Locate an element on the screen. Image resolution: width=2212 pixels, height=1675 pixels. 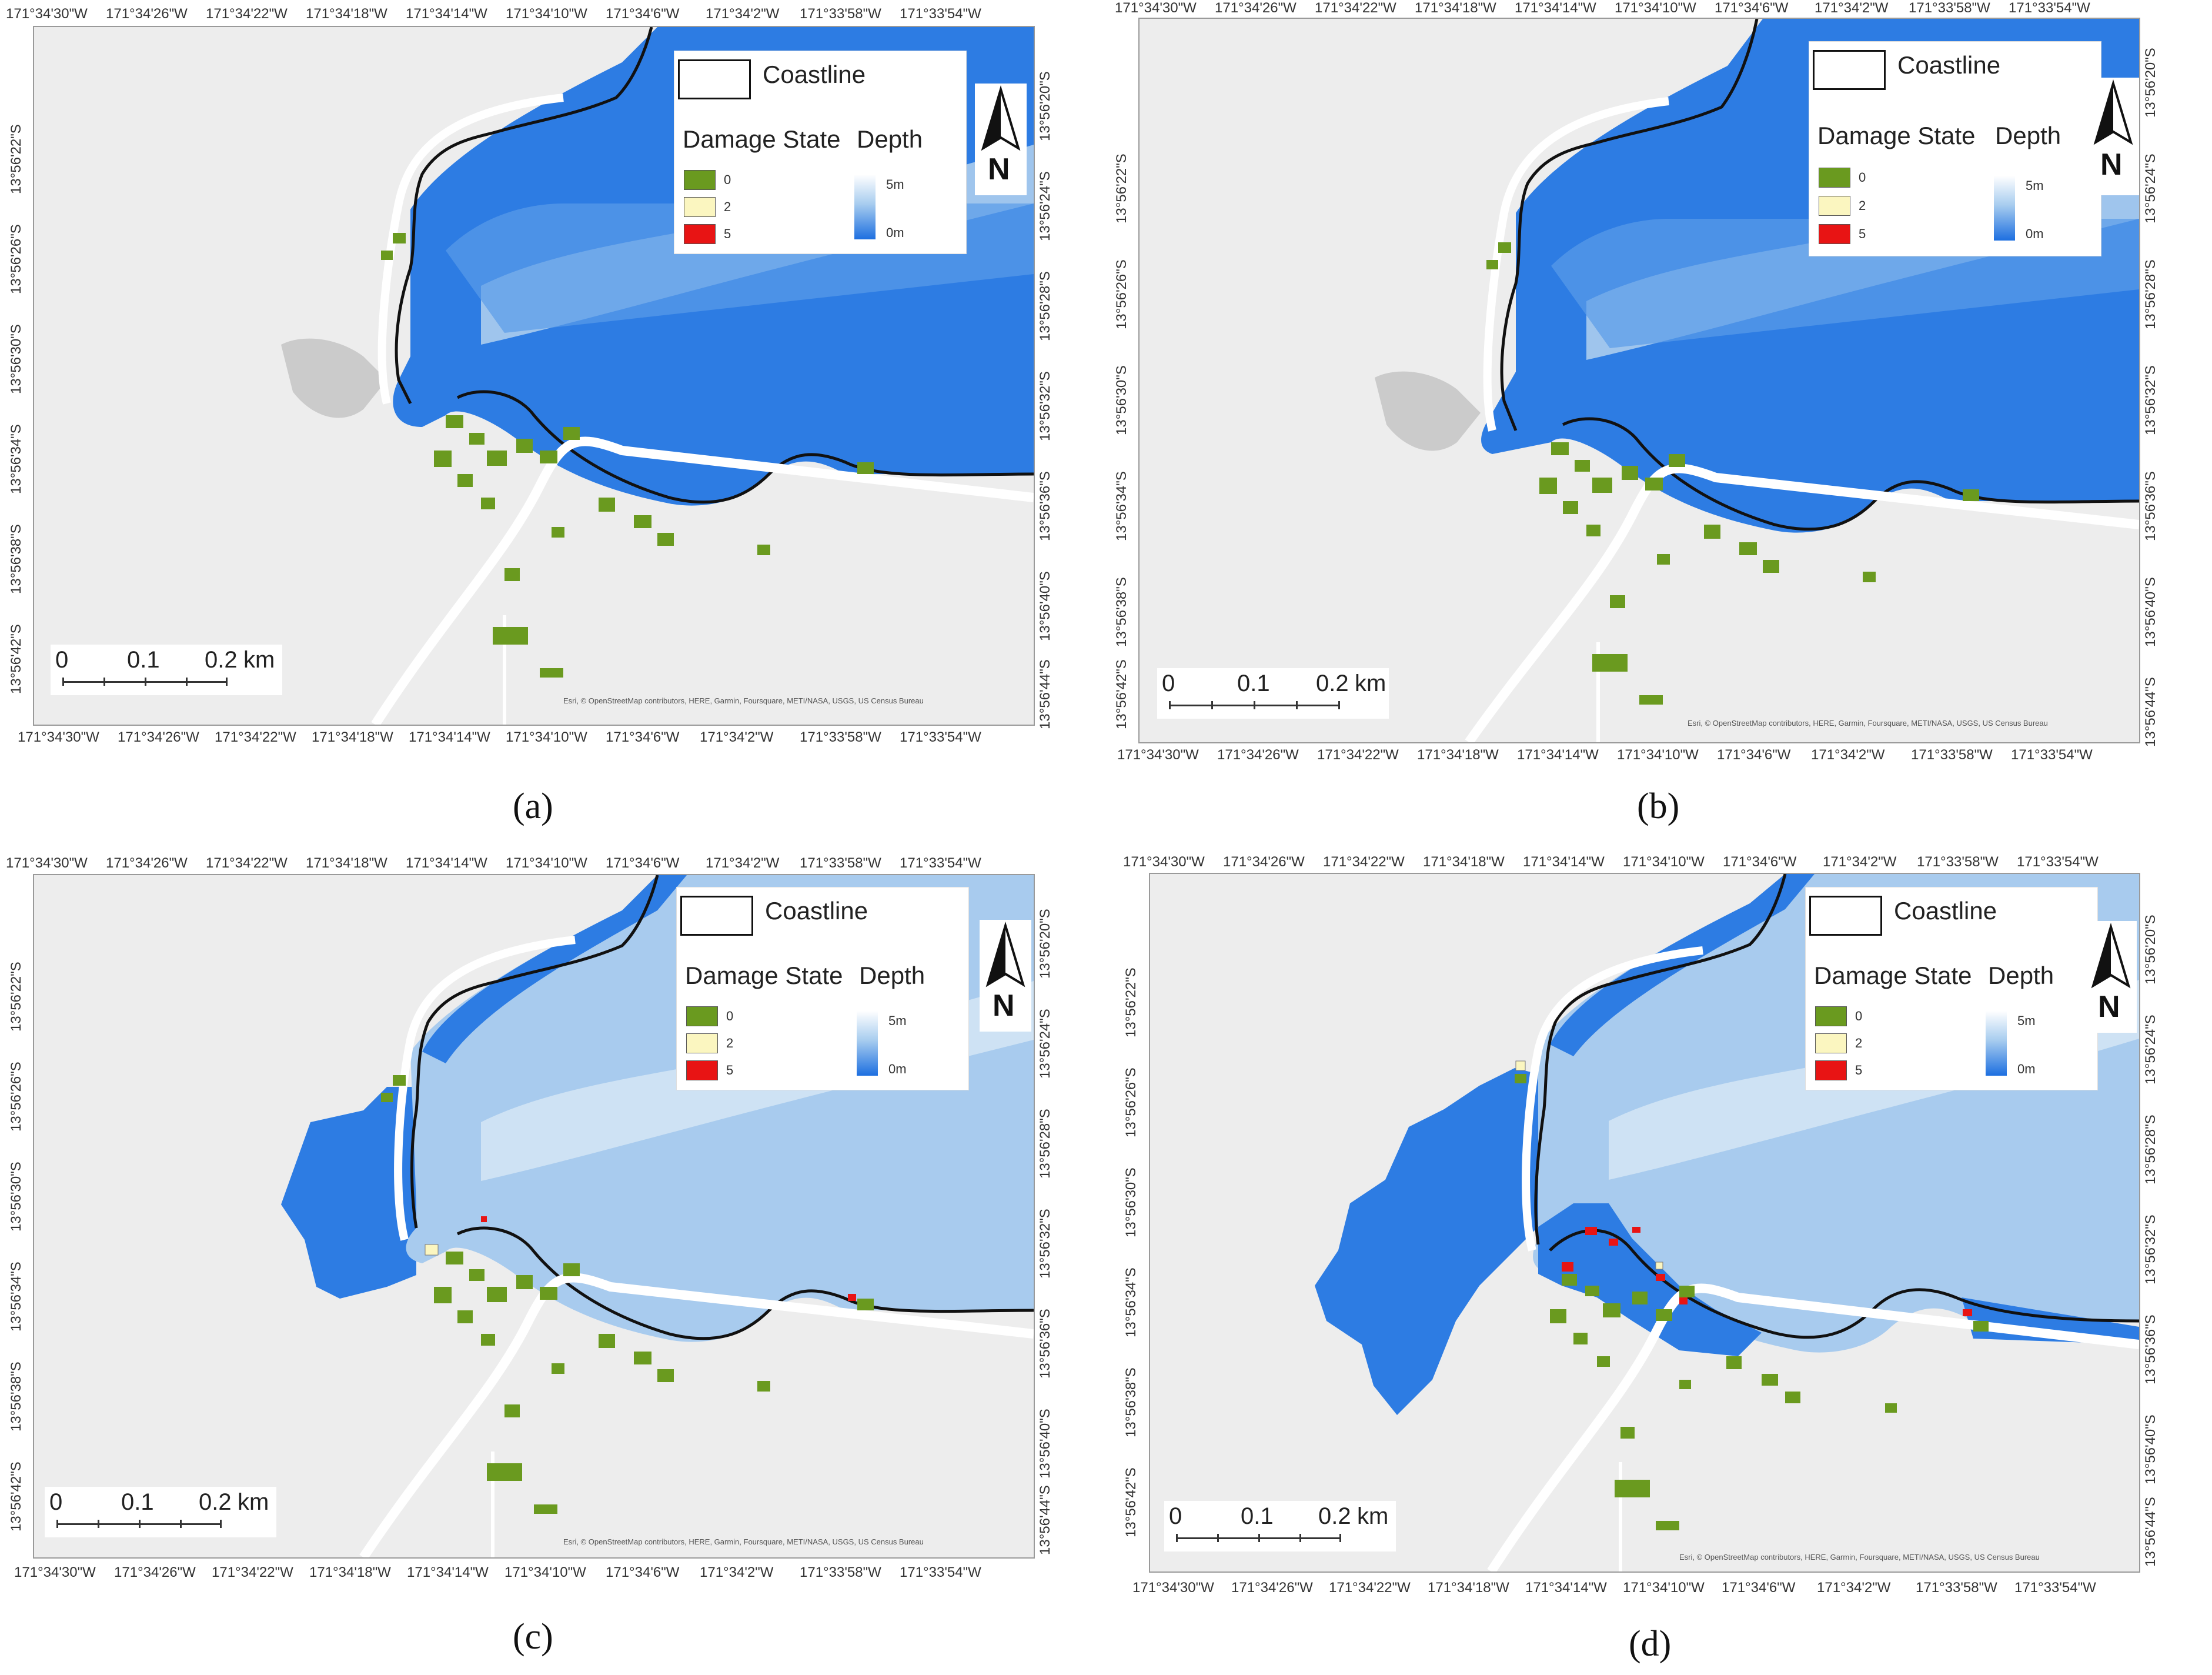
lon-tick-top: 171°33'54"W is located at coordinates (940, 14).